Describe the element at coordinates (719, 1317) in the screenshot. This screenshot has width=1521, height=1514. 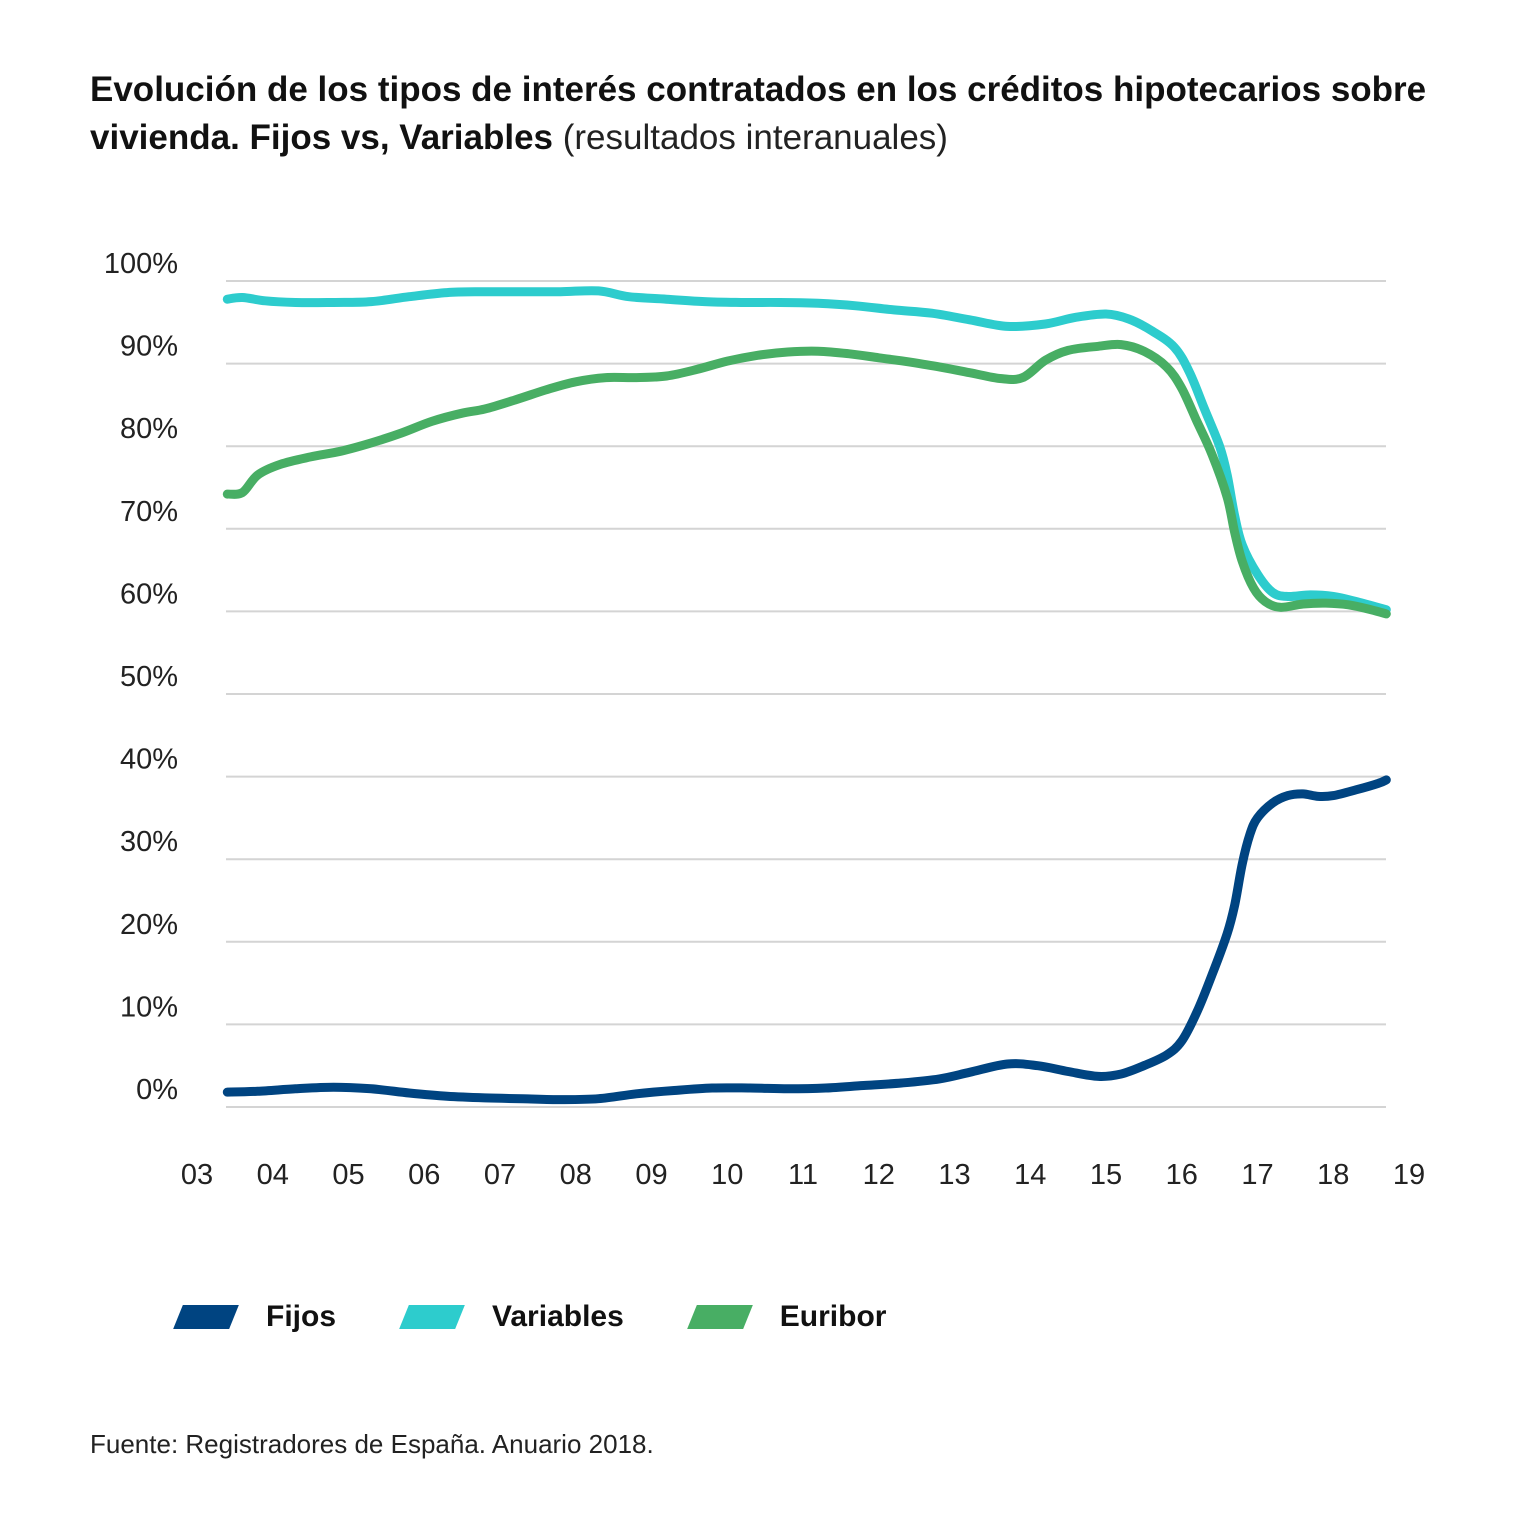
I see `legend-swatch-euribor` at that location.